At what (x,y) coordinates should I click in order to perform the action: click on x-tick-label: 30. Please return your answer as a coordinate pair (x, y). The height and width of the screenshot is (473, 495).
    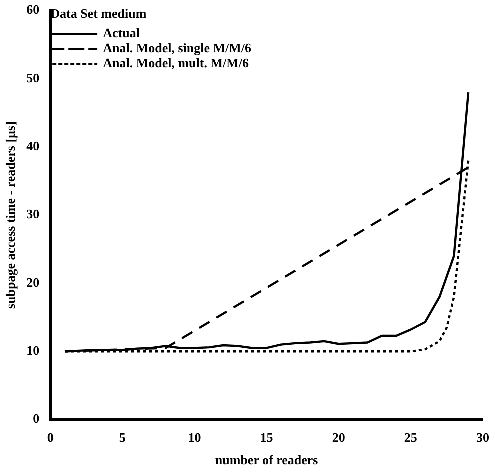
    Looking at the image, I should click on (483, 437).